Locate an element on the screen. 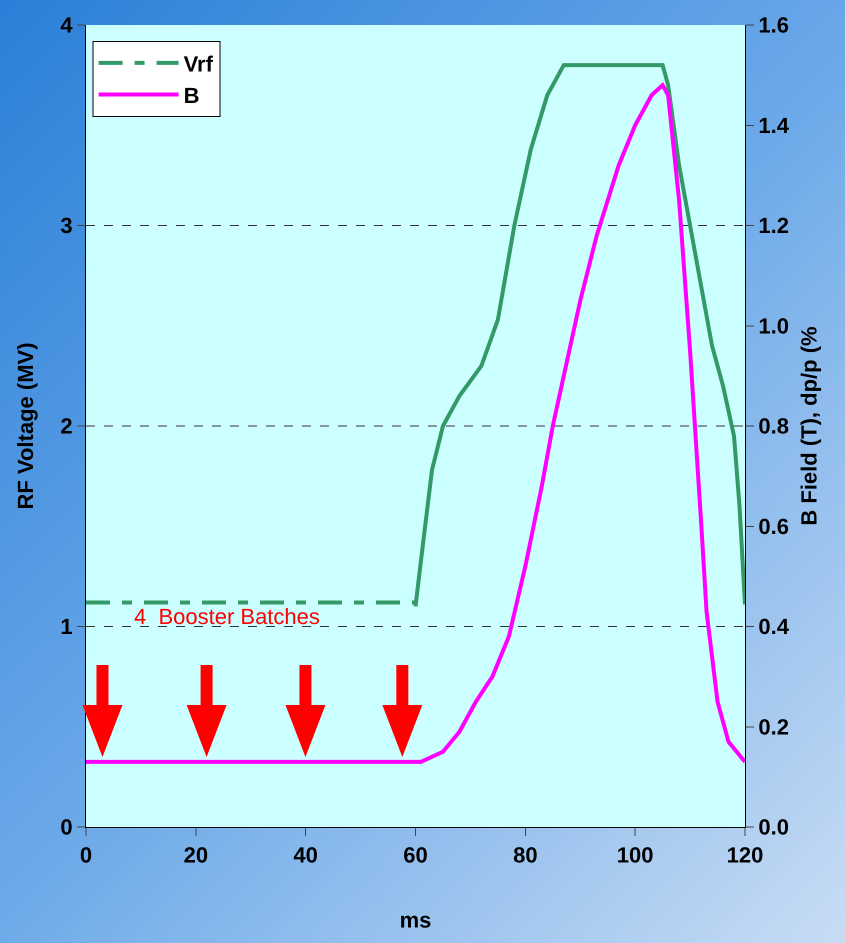 The image size is (845, 943). y2-tick-label: 0.2 is located at coordinates (773, 727).